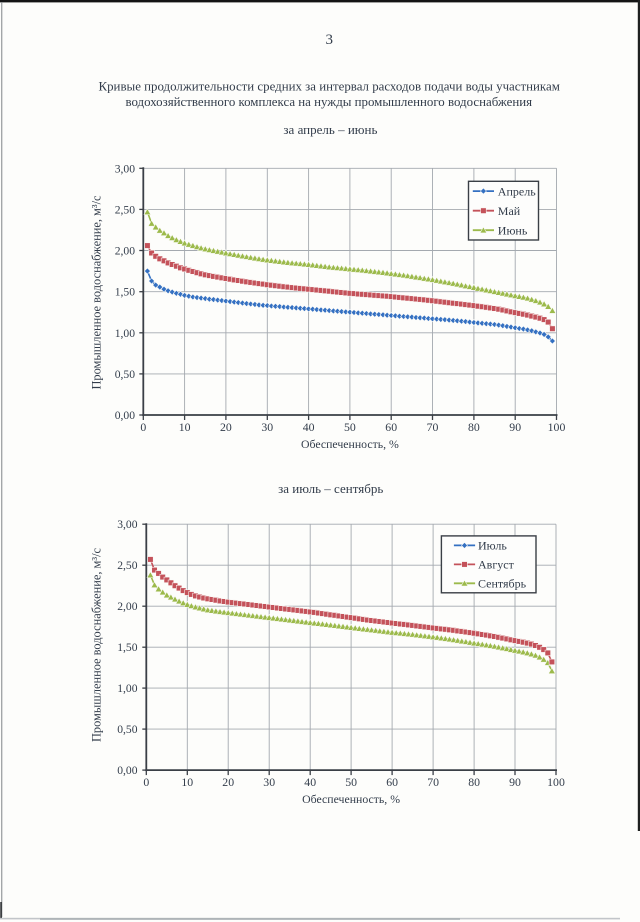  What do you see at coordinates (513, 230) in the screenshot?
I see `svg-text: Июнь` at bounding box center [513, 230].